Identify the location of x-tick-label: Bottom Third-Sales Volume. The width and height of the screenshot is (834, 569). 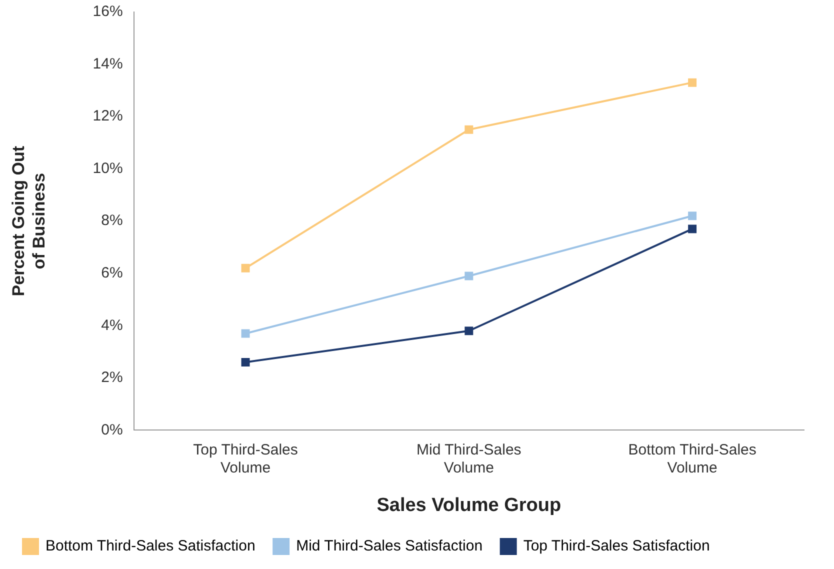
(692, 458).